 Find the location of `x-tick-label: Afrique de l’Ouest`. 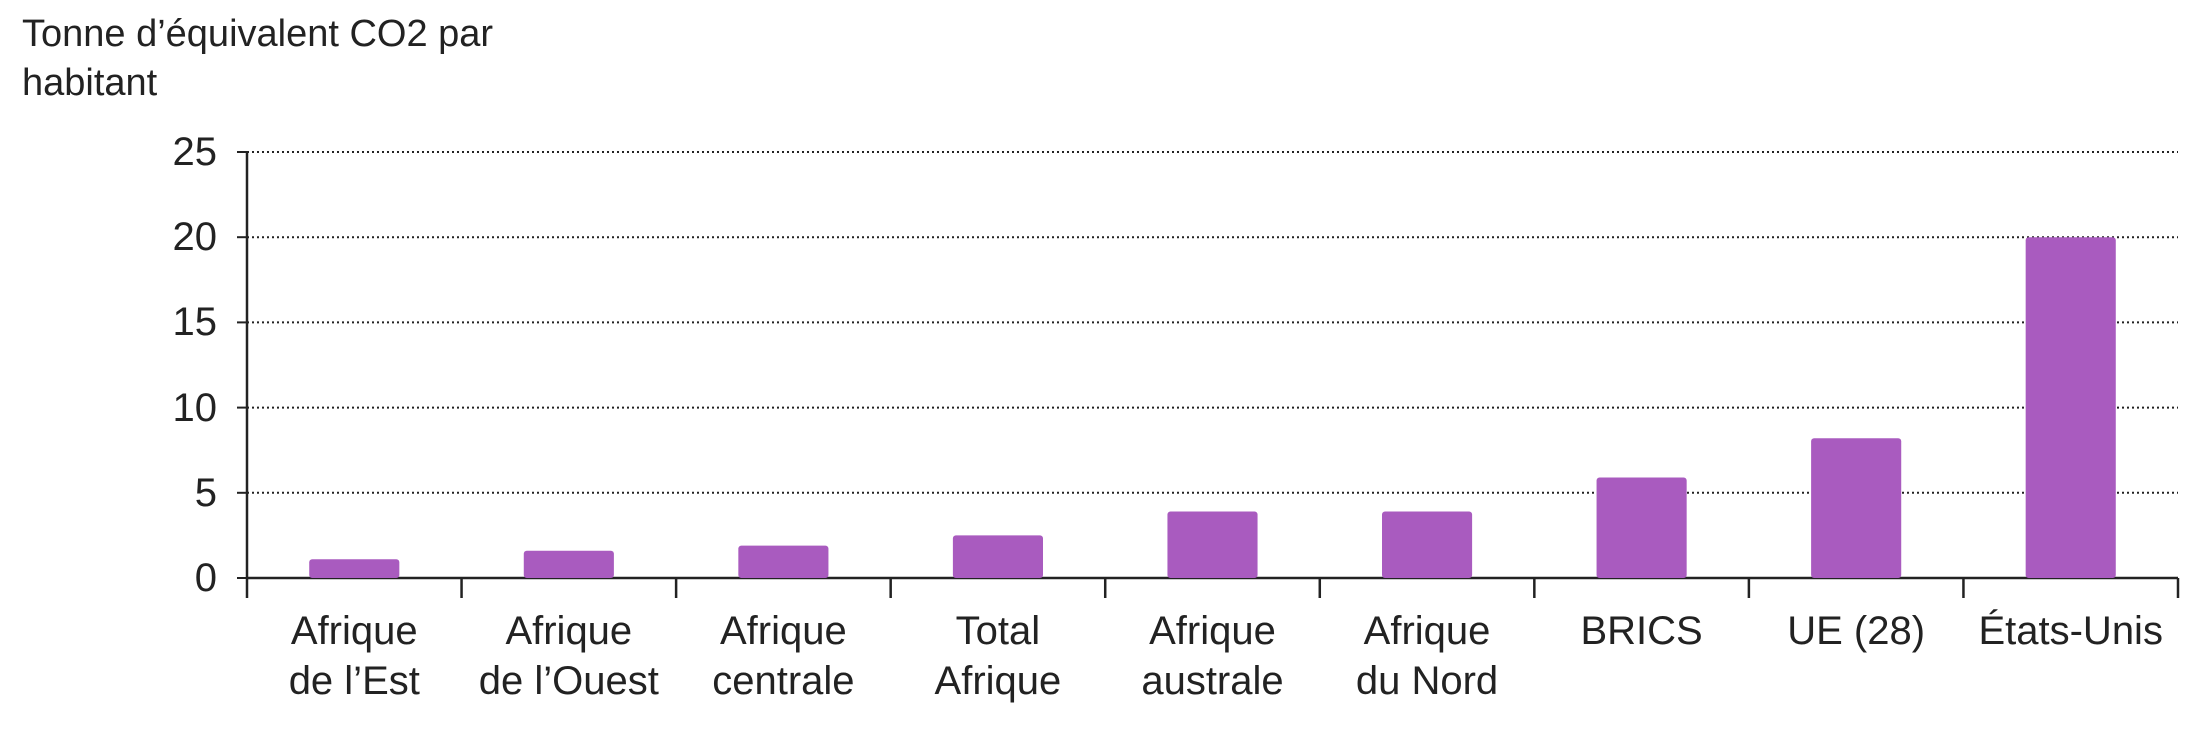

x-tick-label: Afrique de l’Ouest is located at coordinates (568, 656).